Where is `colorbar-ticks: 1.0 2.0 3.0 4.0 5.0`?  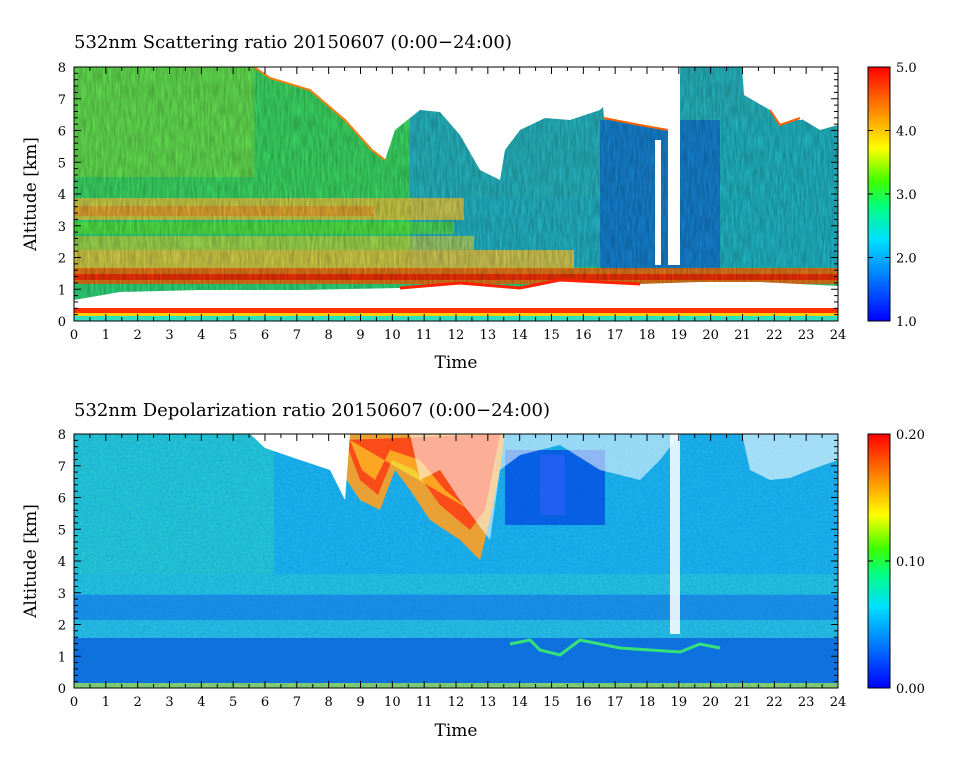
colorbar-ticks: 1.0 2.0 3.0 4.0 5.0 is located at coordinates (892, 195).